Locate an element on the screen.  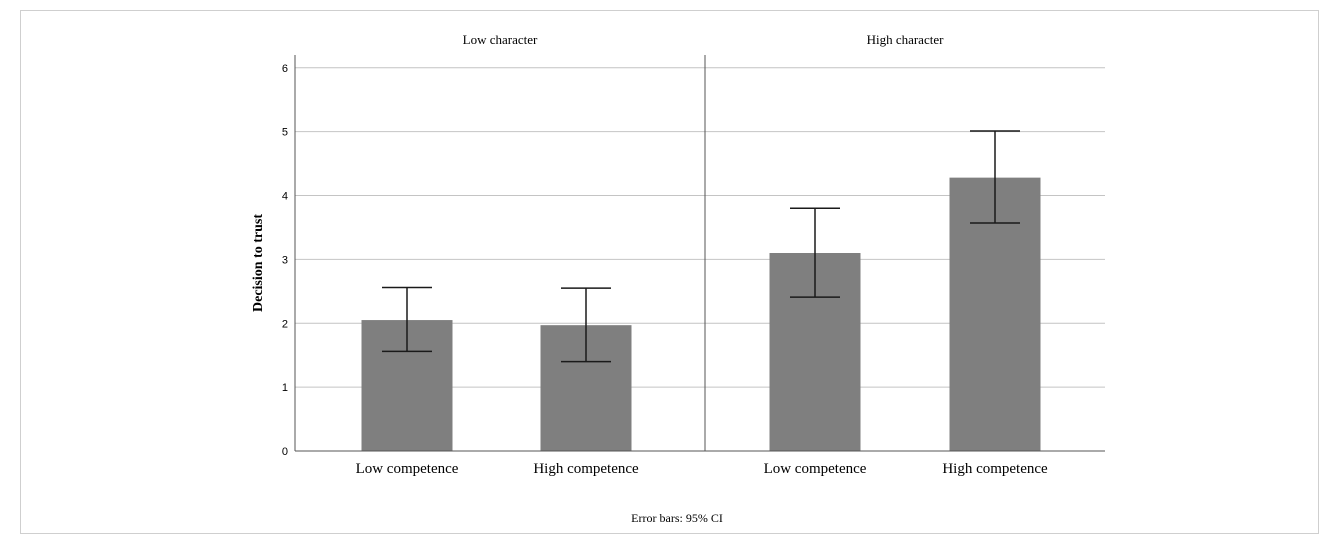
error-bar-caption: Error bars: 95% CI is located at coordinates (677, 518).